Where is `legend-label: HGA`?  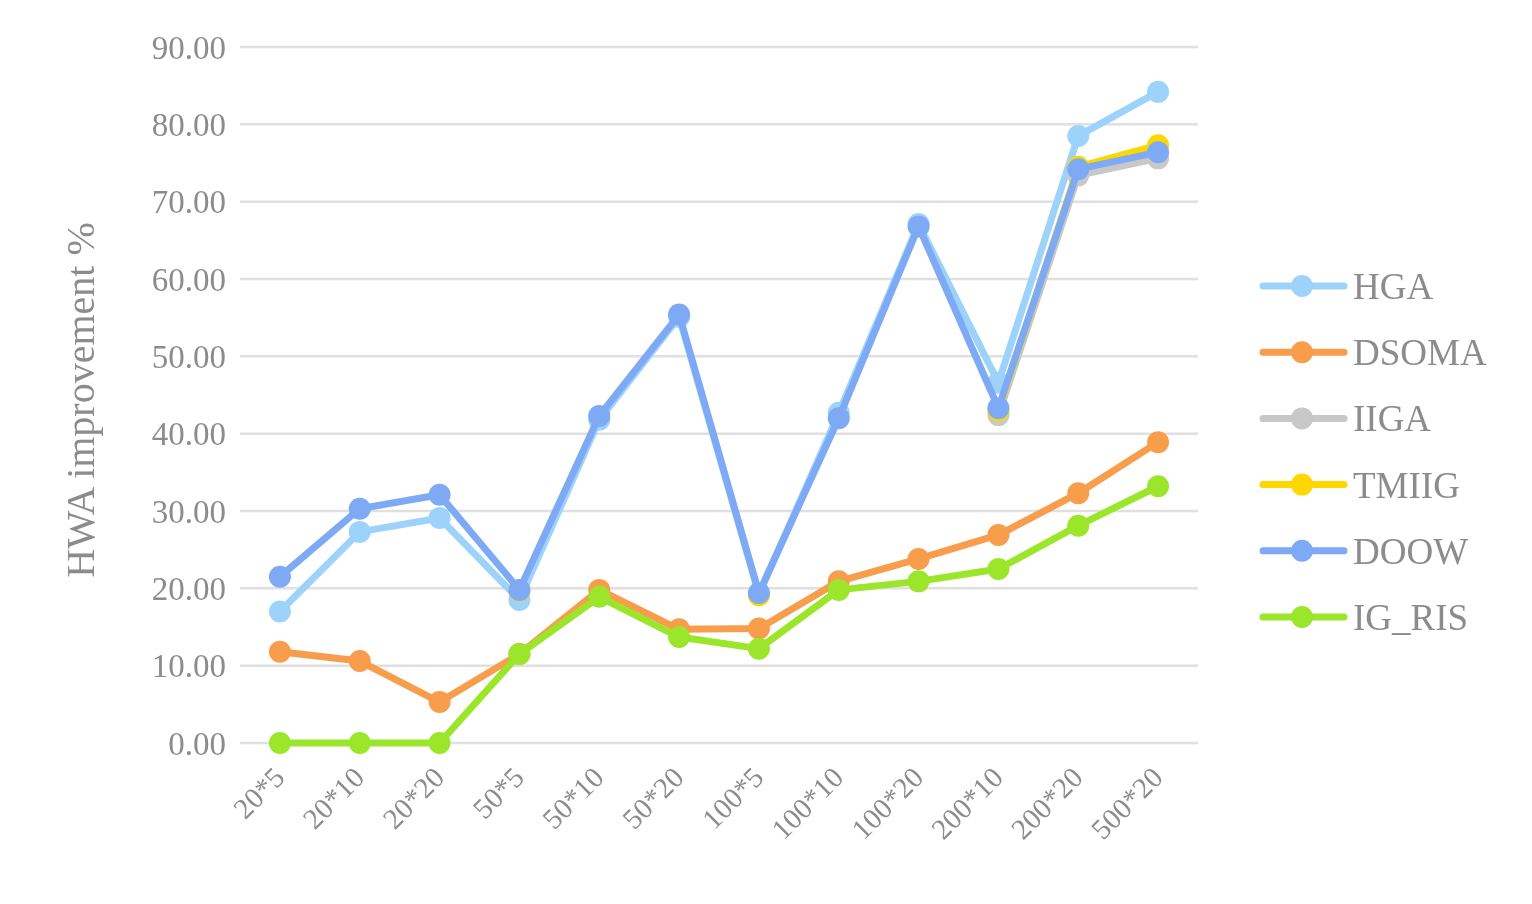 legend-label: HGA is located at coordinates (1393, 286).